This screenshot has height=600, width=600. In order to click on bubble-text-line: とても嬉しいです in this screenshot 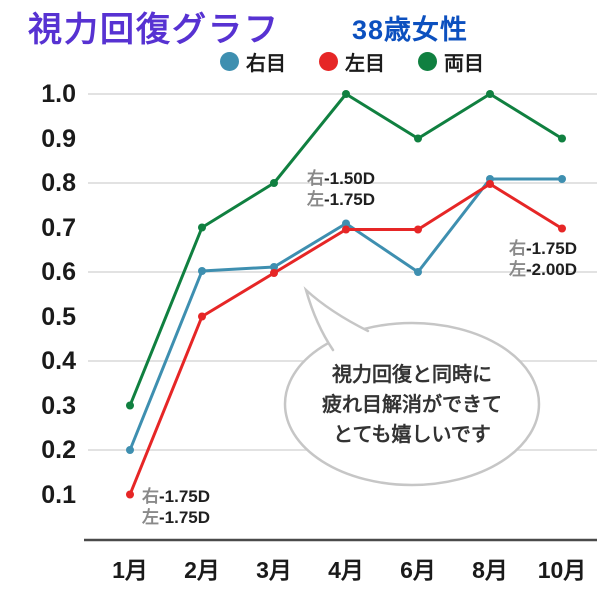, I will do `click(412, 435)`.